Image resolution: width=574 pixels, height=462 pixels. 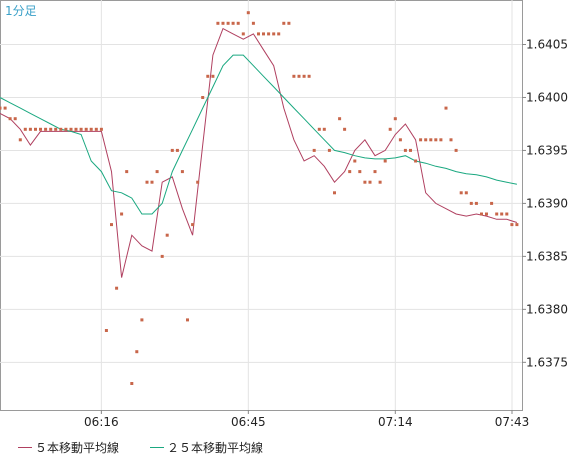 I want to click on y-tick-label-6: 1.6405, so click(x=547, y=44).